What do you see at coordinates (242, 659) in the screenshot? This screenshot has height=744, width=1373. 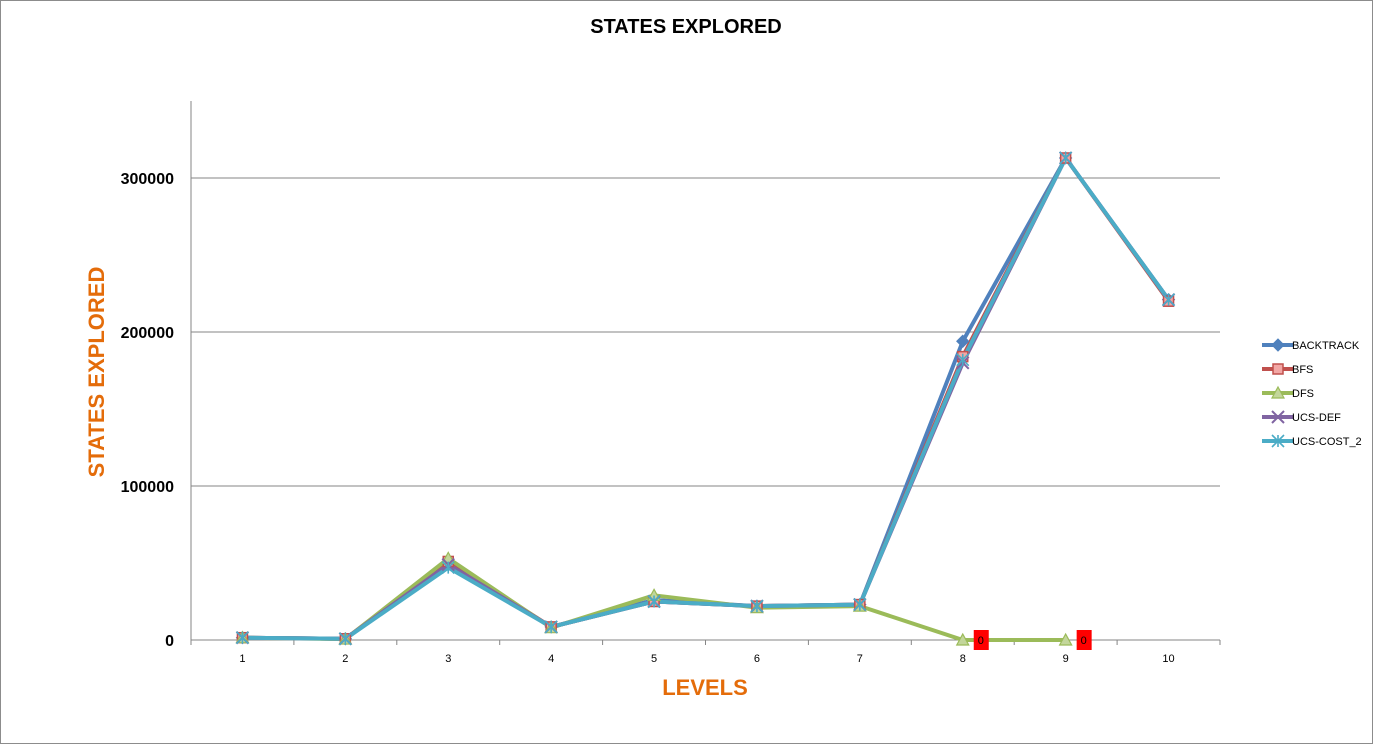 I see `x-tick-label: 1` at bounding box center [242, 659].